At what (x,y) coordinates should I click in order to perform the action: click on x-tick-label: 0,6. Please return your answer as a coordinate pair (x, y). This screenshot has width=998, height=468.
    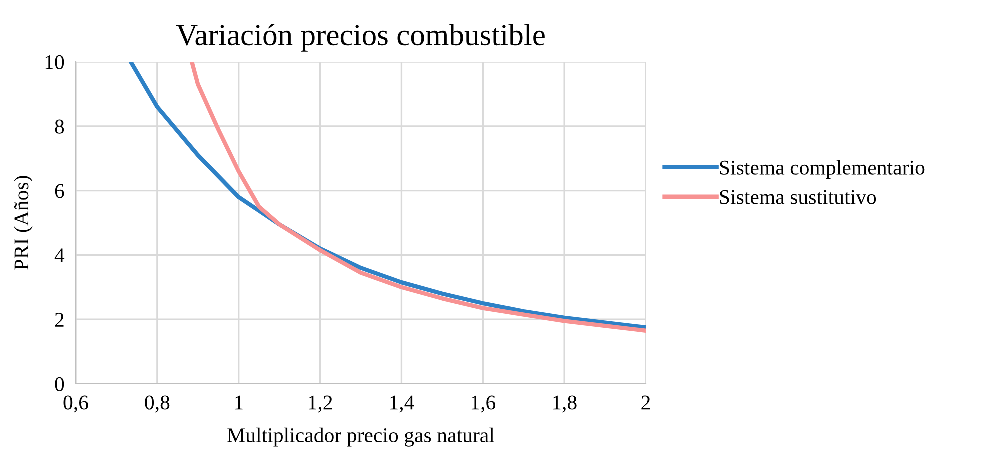
    Looking at the image, I should click on (76, 404).